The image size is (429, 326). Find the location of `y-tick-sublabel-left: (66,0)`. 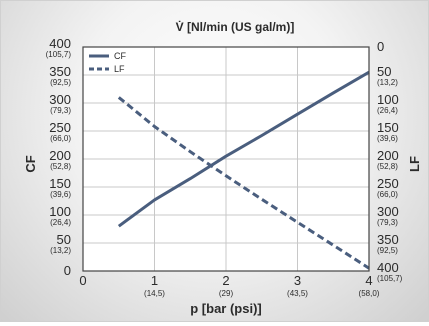

y-tick-sublabel-left: (66,0) is located at coordinates (60, 138).